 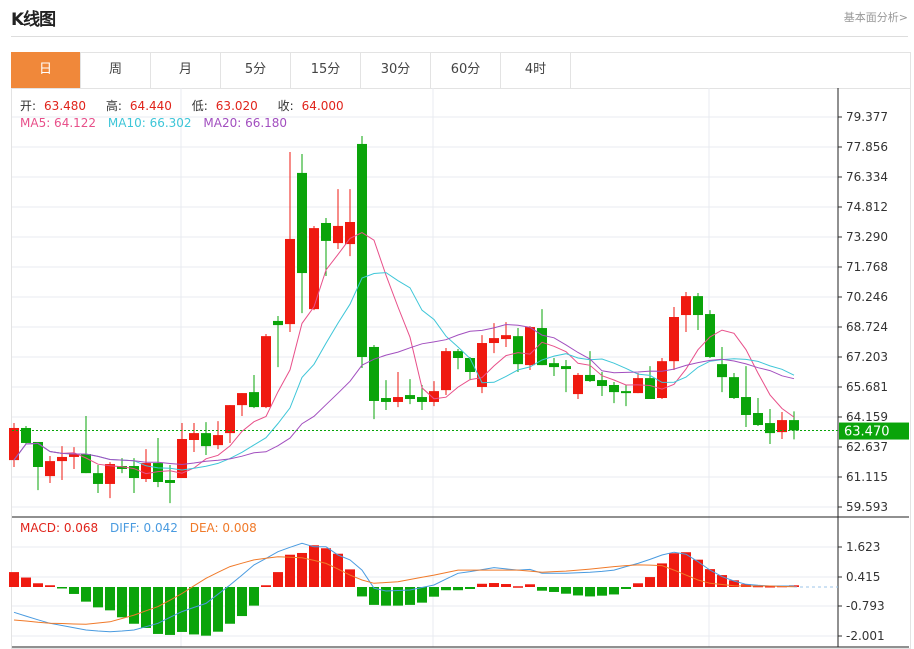 I want to click on y-tick-label: 70.246, so click(x=867, y=297).